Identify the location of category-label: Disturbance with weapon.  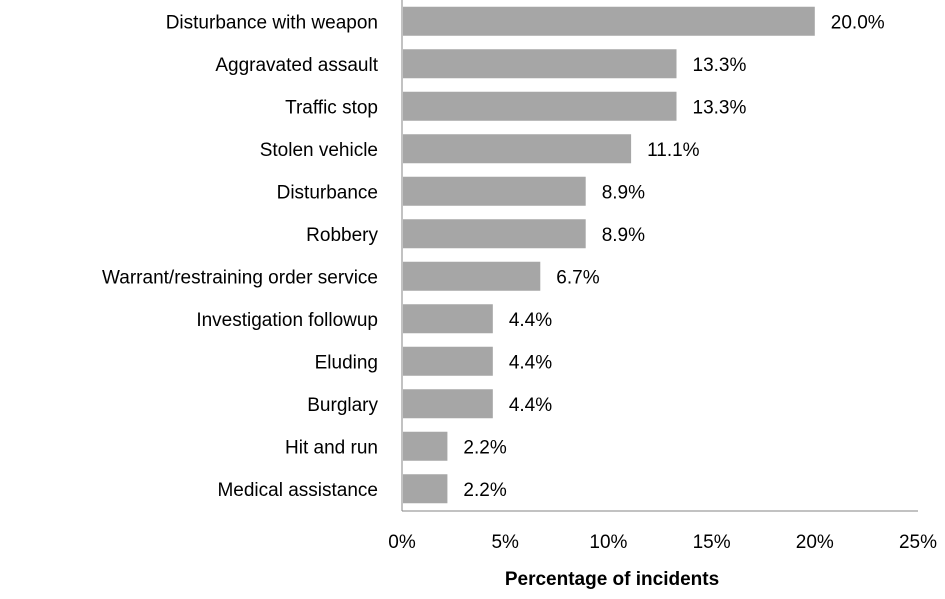
(272, 22).